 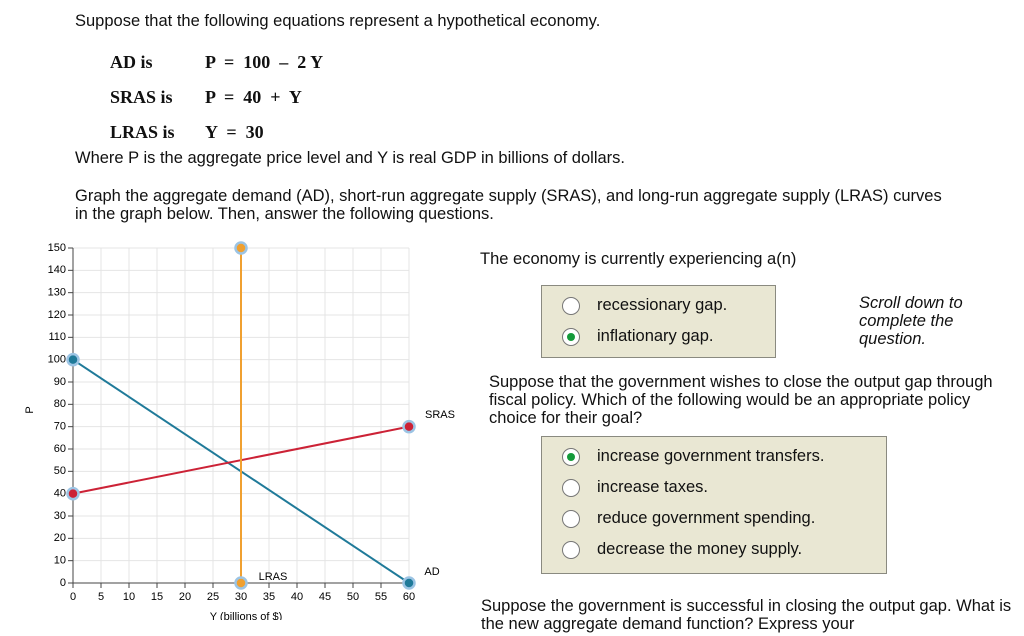 I want to click on options-box: recessionary gap. inflationary gap., so click(x=658, y=321).